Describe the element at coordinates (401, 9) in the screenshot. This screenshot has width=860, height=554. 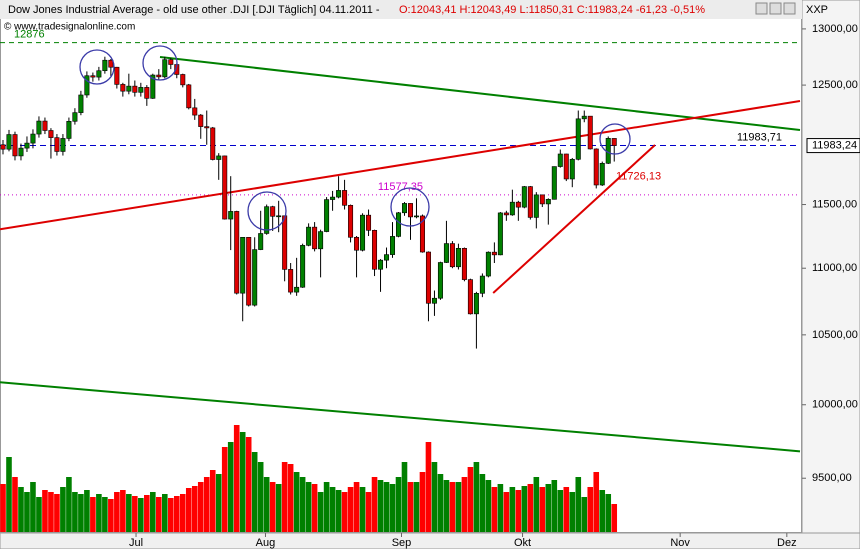
I see `header-bar` at that location.